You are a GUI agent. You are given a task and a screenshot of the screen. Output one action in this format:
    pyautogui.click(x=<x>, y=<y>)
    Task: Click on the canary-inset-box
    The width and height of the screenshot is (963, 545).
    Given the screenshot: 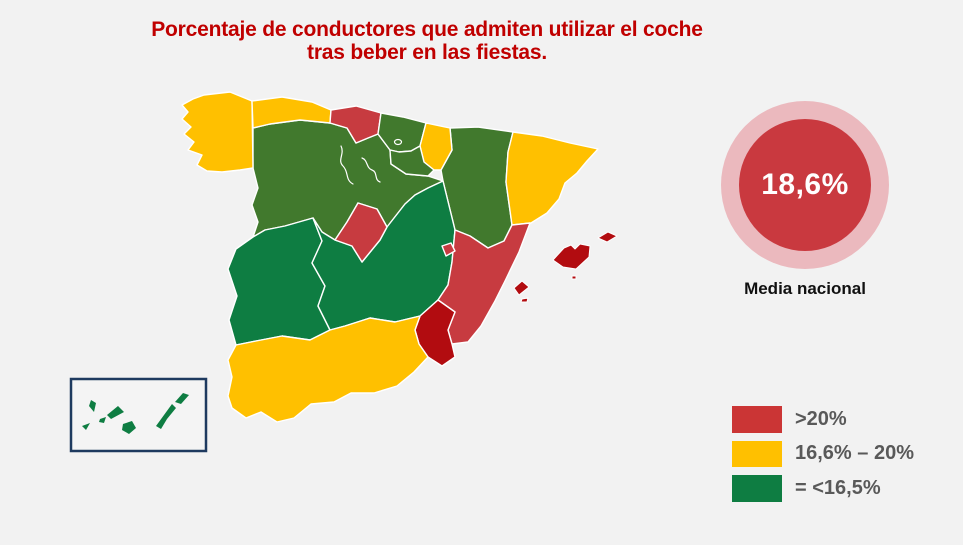 What is the action you would take?
    pyautogui.click(x=138, y=415)
    